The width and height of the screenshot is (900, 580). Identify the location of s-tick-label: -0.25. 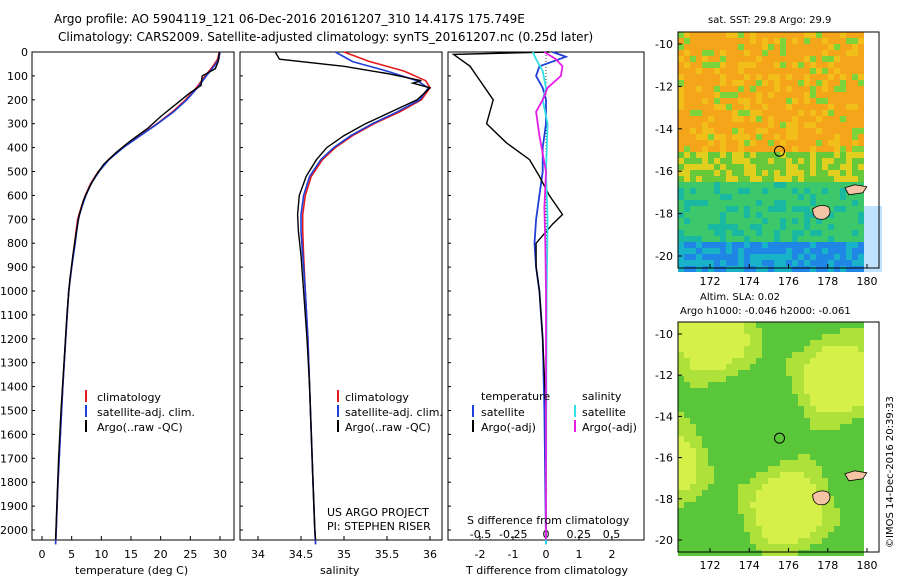
(513, 534).